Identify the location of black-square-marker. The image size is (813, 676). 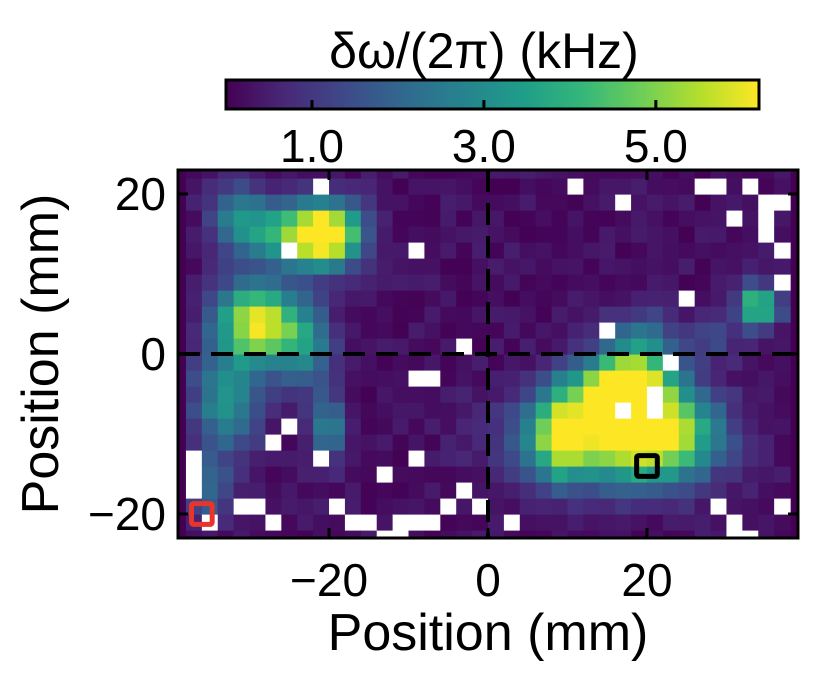
(647, 466).